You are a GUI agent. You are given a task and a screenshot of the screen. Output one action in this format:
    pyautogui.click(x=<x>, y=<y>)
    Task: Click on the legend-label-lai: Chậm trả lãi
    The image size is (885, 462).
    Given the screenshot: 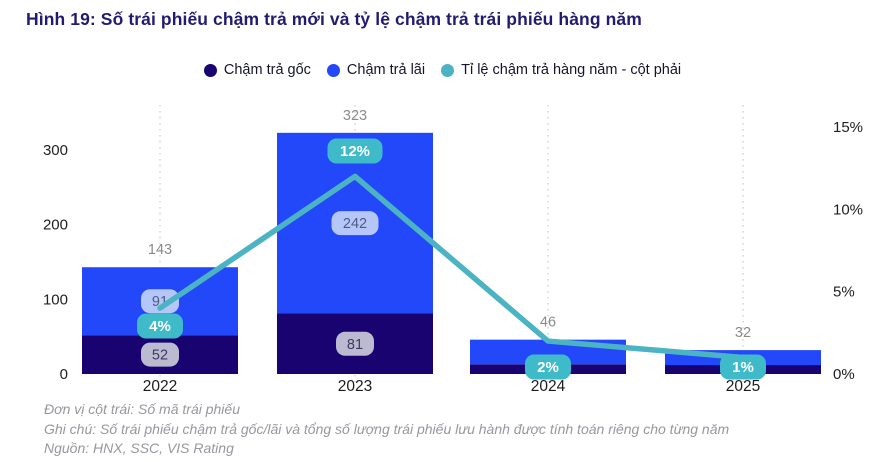 What is the action you would take?
    pyautogui.click(x=386, y=70)
    